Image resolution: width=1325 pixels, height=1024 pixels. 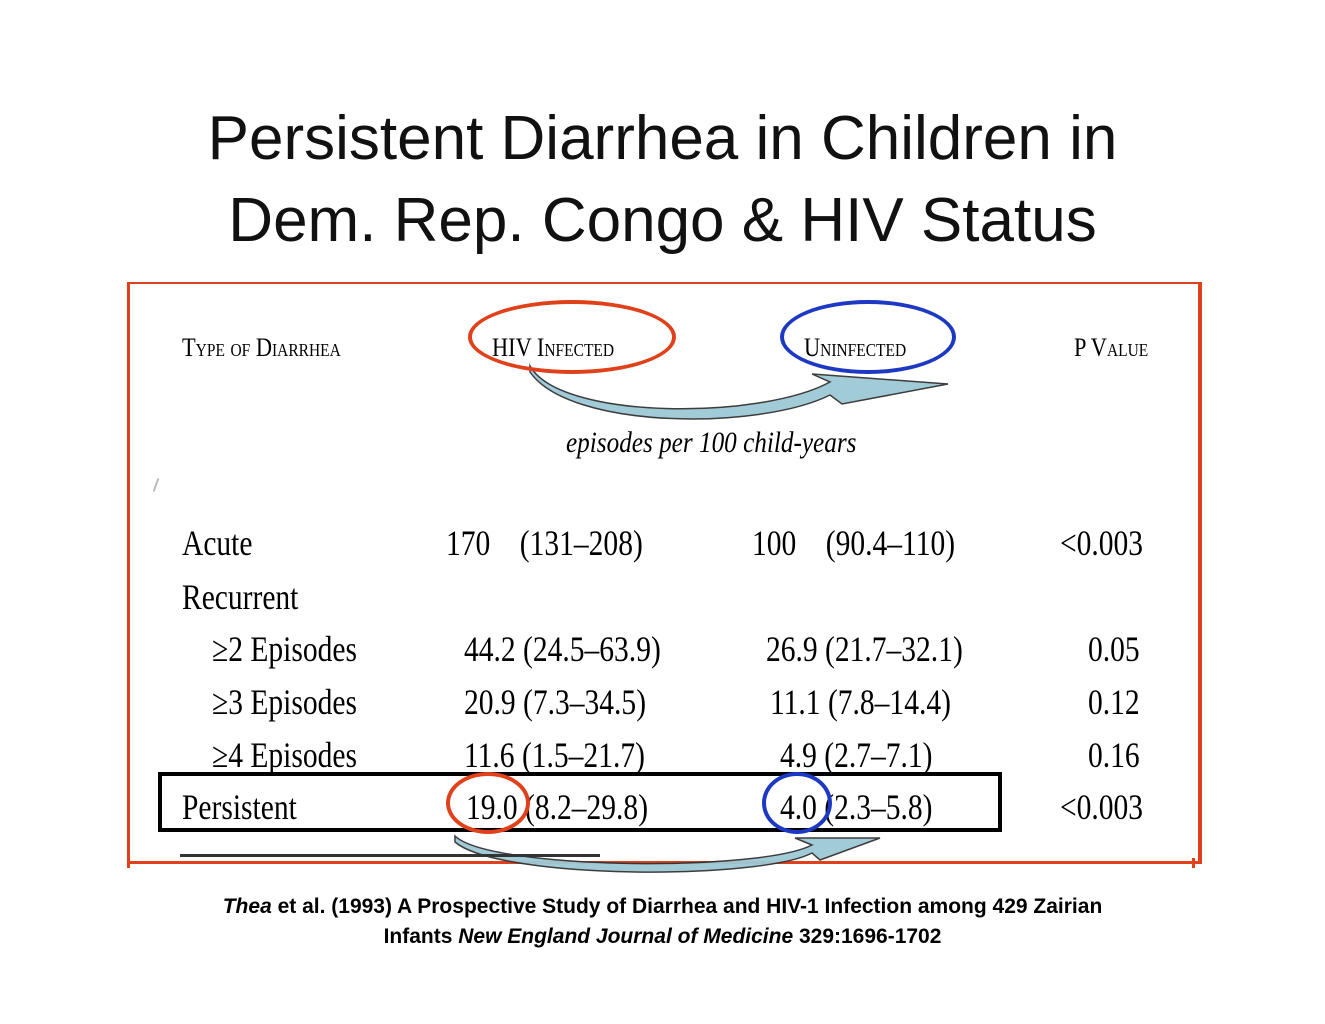 I want to click on table-row: Recurrent, so click(x=662, y=600).